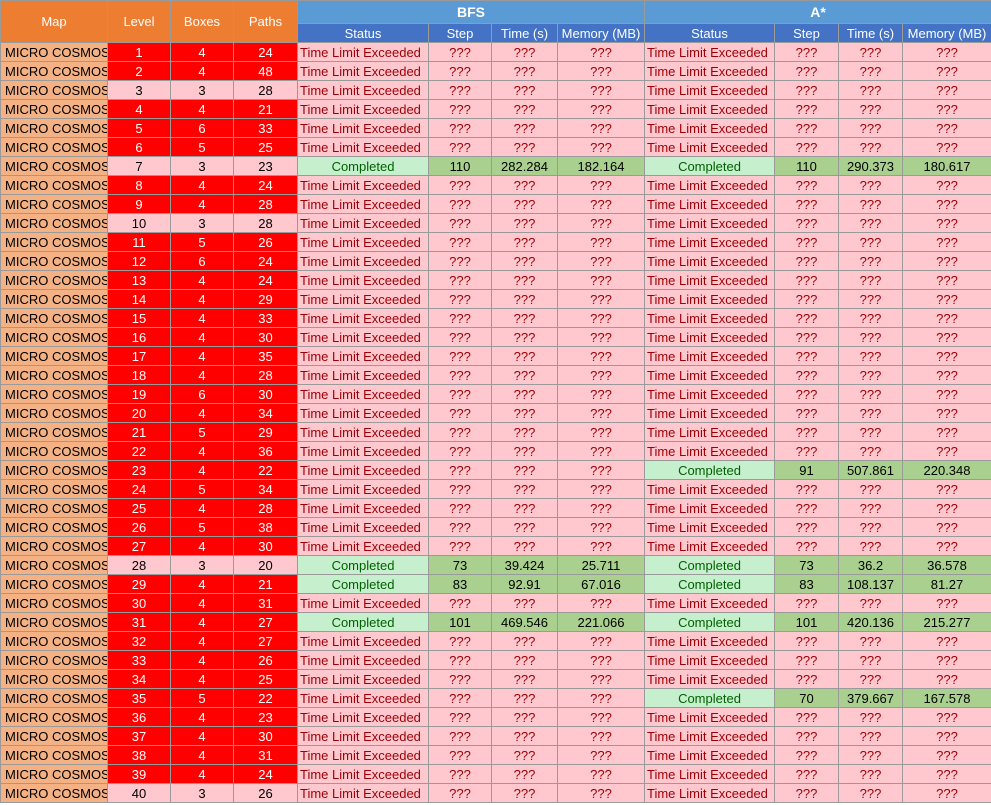  Describe the element at coordinates (806, 584) in the screenshot. I see `cell-astar-step: 83` at that location.